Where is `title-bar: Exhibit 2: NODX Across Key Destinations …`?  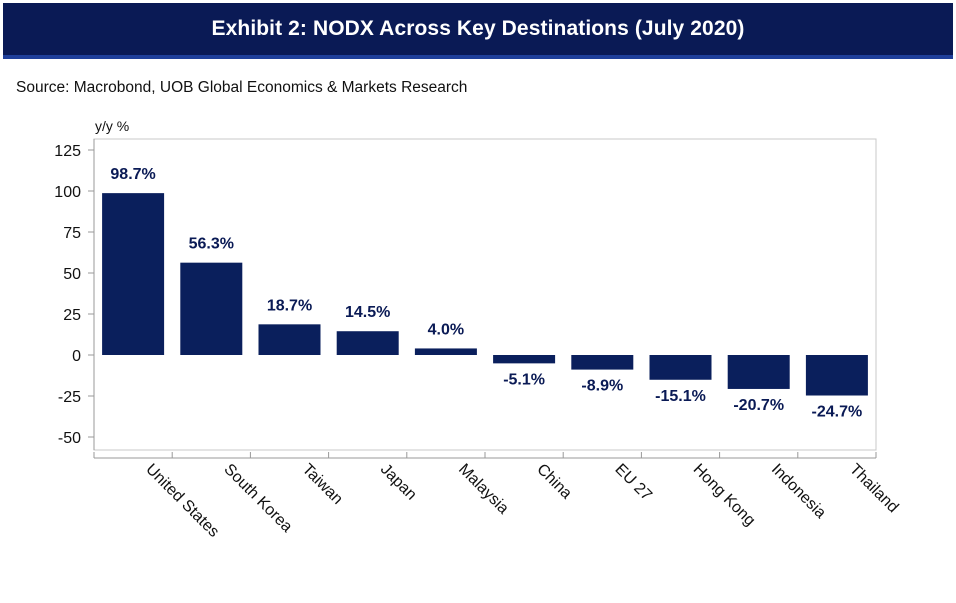 title-bar: Exhibit 2: NODX Across Key Destinations … is located at coordinates (478, 31).